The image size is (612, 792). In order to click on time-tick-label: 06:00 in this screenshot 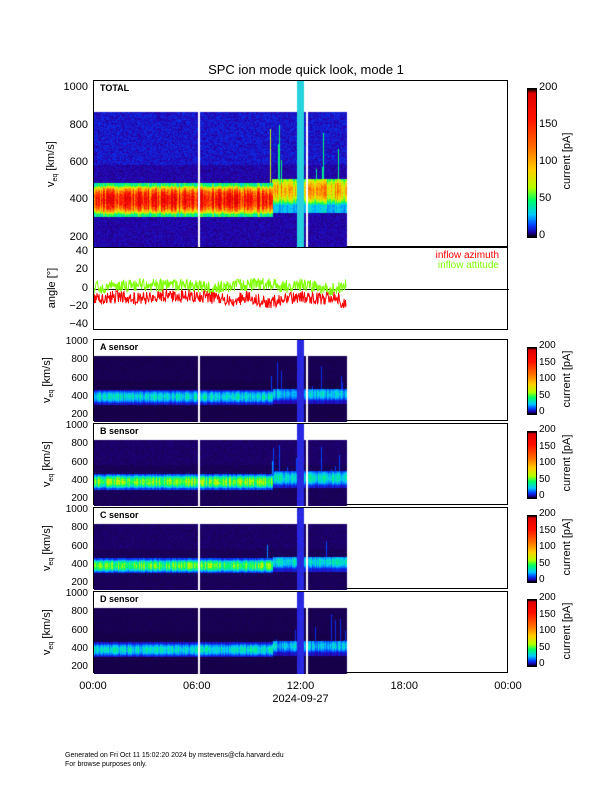, I will do `click(196, 686)`.